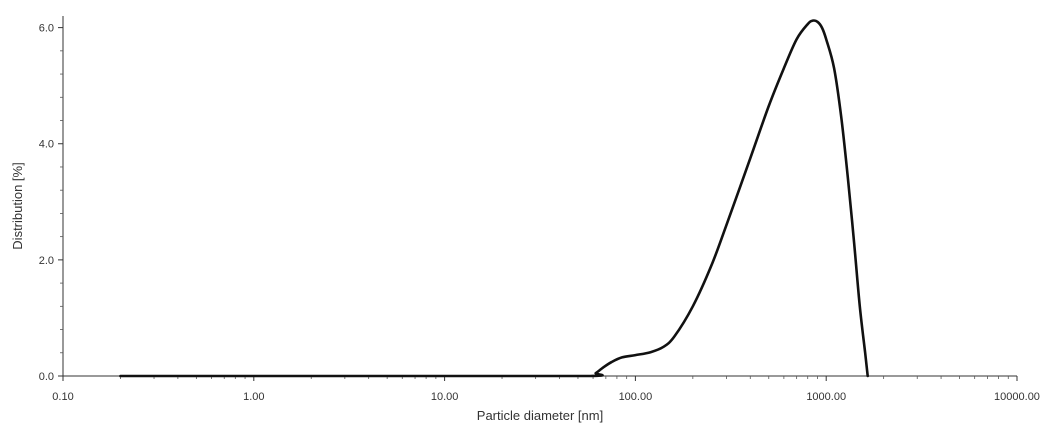 This screenshot has width=1047, height=424. Describe the element at coordinates (46, 29) in the screenshot. I see `y-tick-label: 6.0` at that location.